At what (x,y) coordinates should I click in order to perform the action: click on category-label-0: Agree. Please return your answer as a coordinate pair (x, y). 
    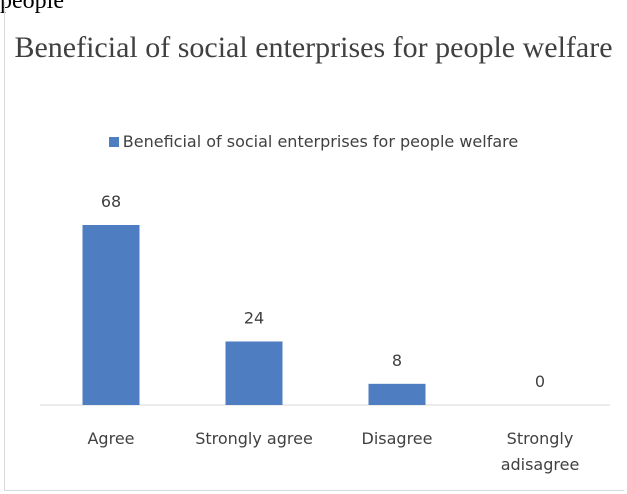
    Looking at the image, I should click on (110, 438).